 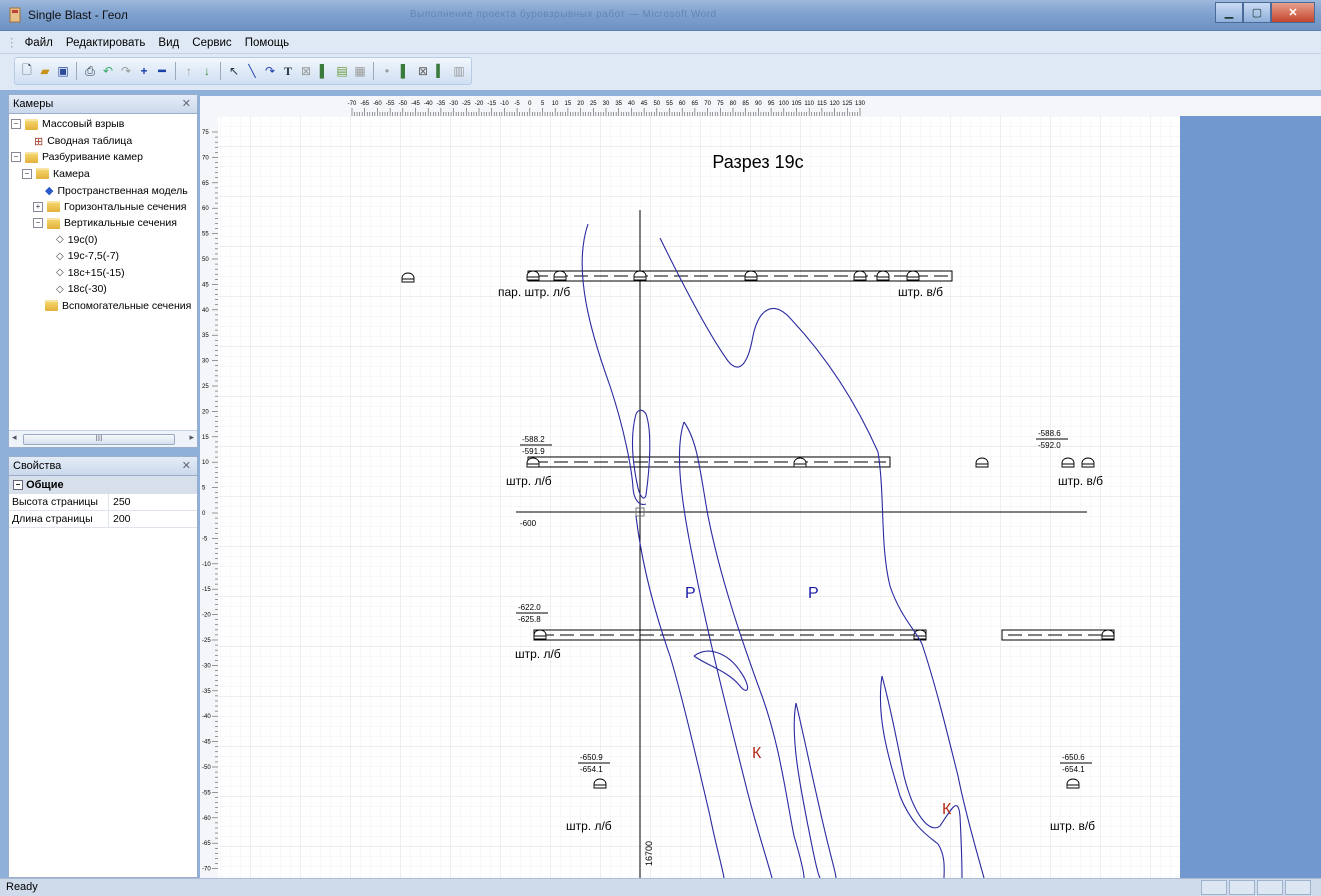 I want to click on point-icon: •, so click(x=387, y=71).